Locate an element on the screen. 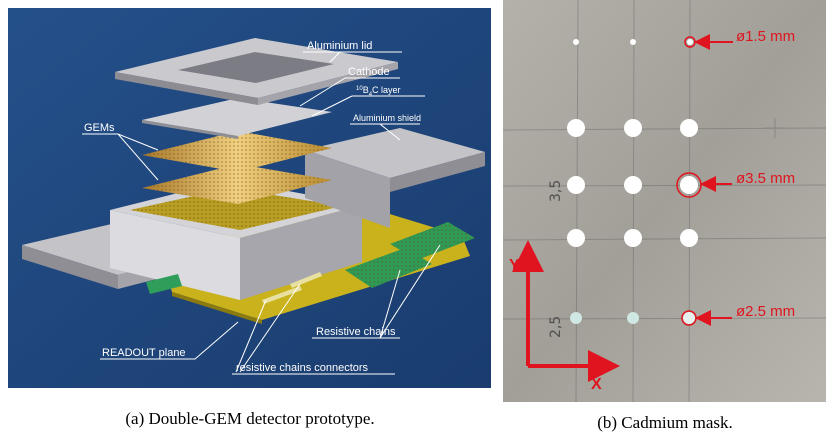 This screenshot has width=831, height=445. label-connectors: resistive chains connectors is located at coordinates (302, 368).